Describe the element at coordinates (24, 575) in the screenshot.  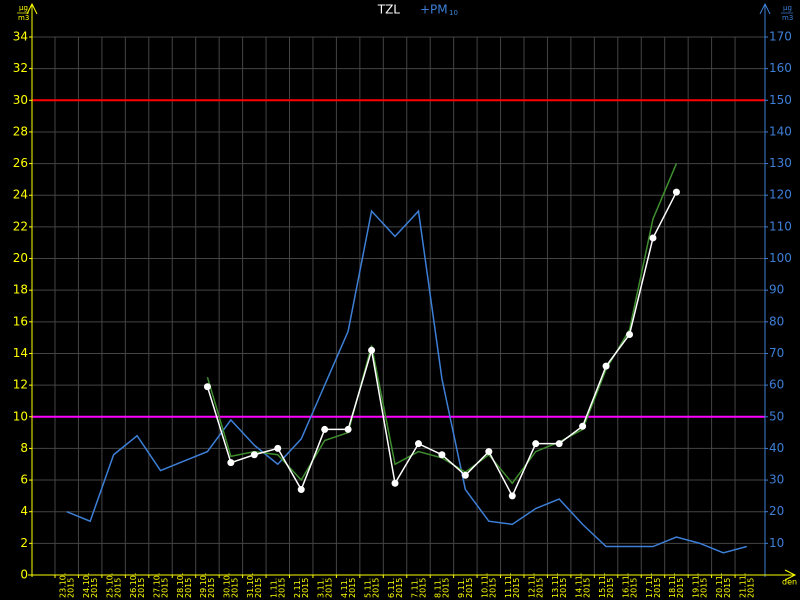
I see `y-tick-label: 0` at that location.